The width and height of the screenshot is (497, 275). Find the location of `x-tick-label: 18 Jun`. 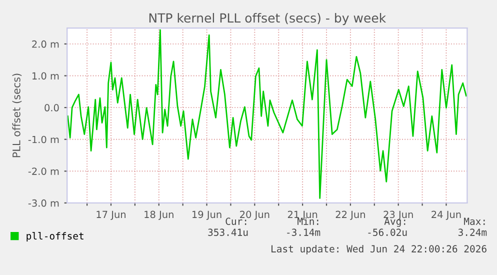

x-tick-label: 18 Jun is located at coordinates (159, 215).